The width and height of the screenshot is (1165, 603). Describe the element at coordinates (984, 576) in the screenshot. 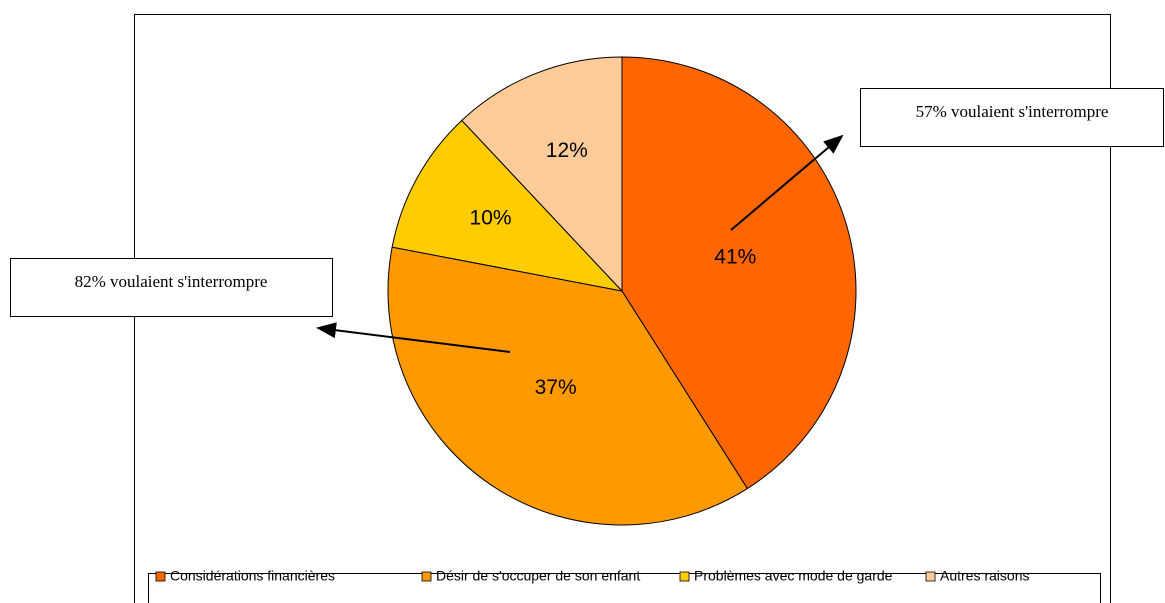

I see `legend-label: Autres raisons` at that location.